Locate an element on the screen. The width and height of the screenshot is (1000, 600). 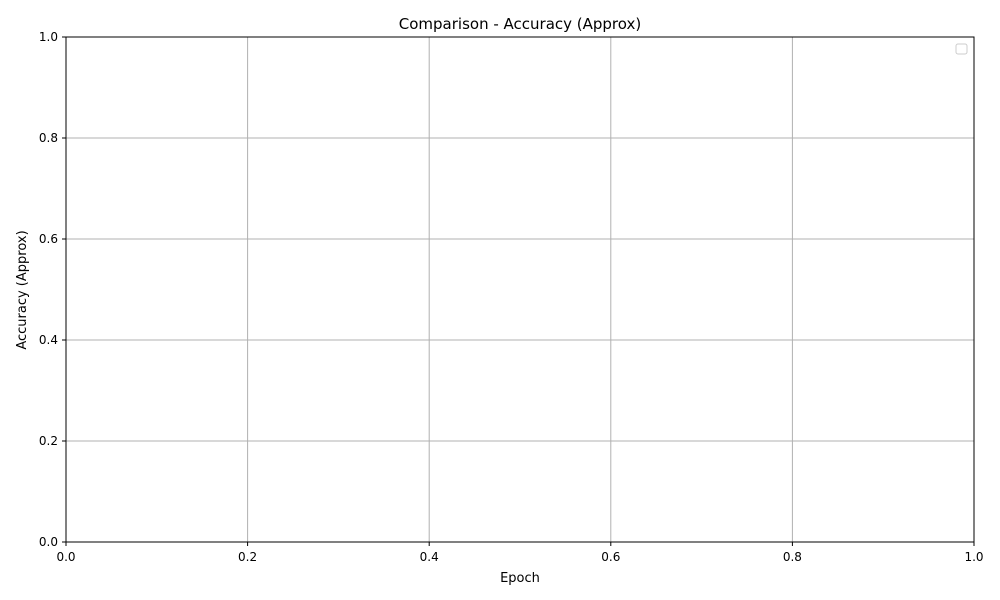
y-axis-label: Accuracy (Approx) is located at coordinates (22, 289).